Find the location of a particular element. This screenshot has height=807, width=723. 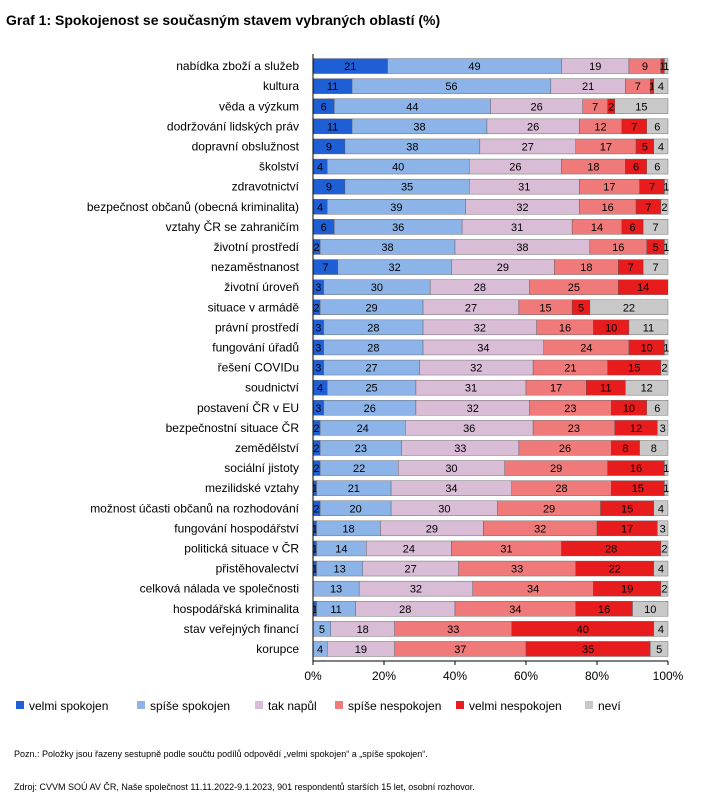

category-label: věda a výzkum is located at coordinates (259, 106).